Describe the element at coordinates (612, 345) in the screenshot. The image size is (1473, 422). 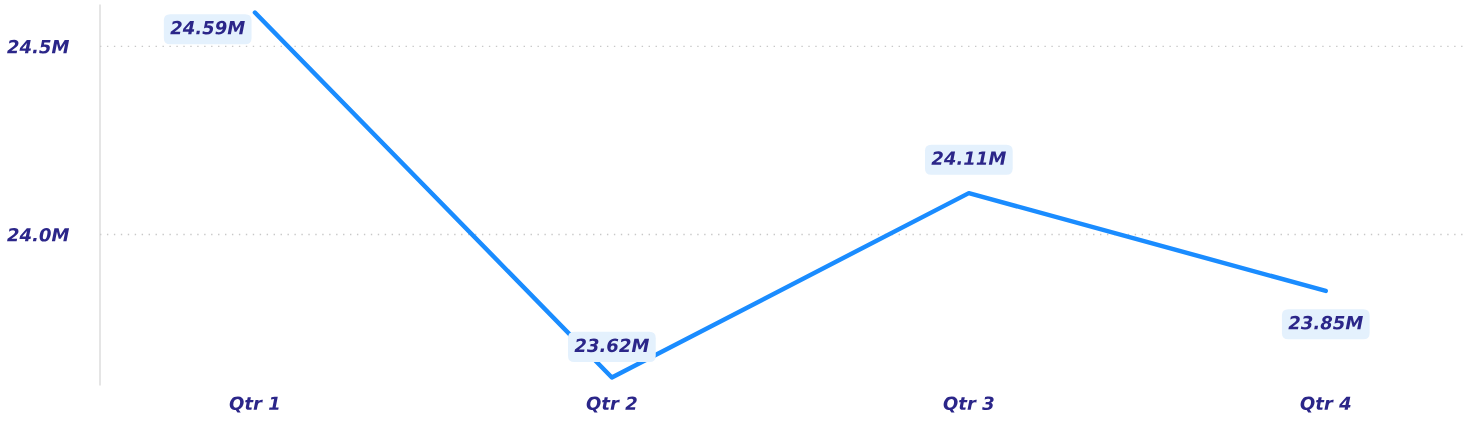
I see `text: 23.62M` at that location.